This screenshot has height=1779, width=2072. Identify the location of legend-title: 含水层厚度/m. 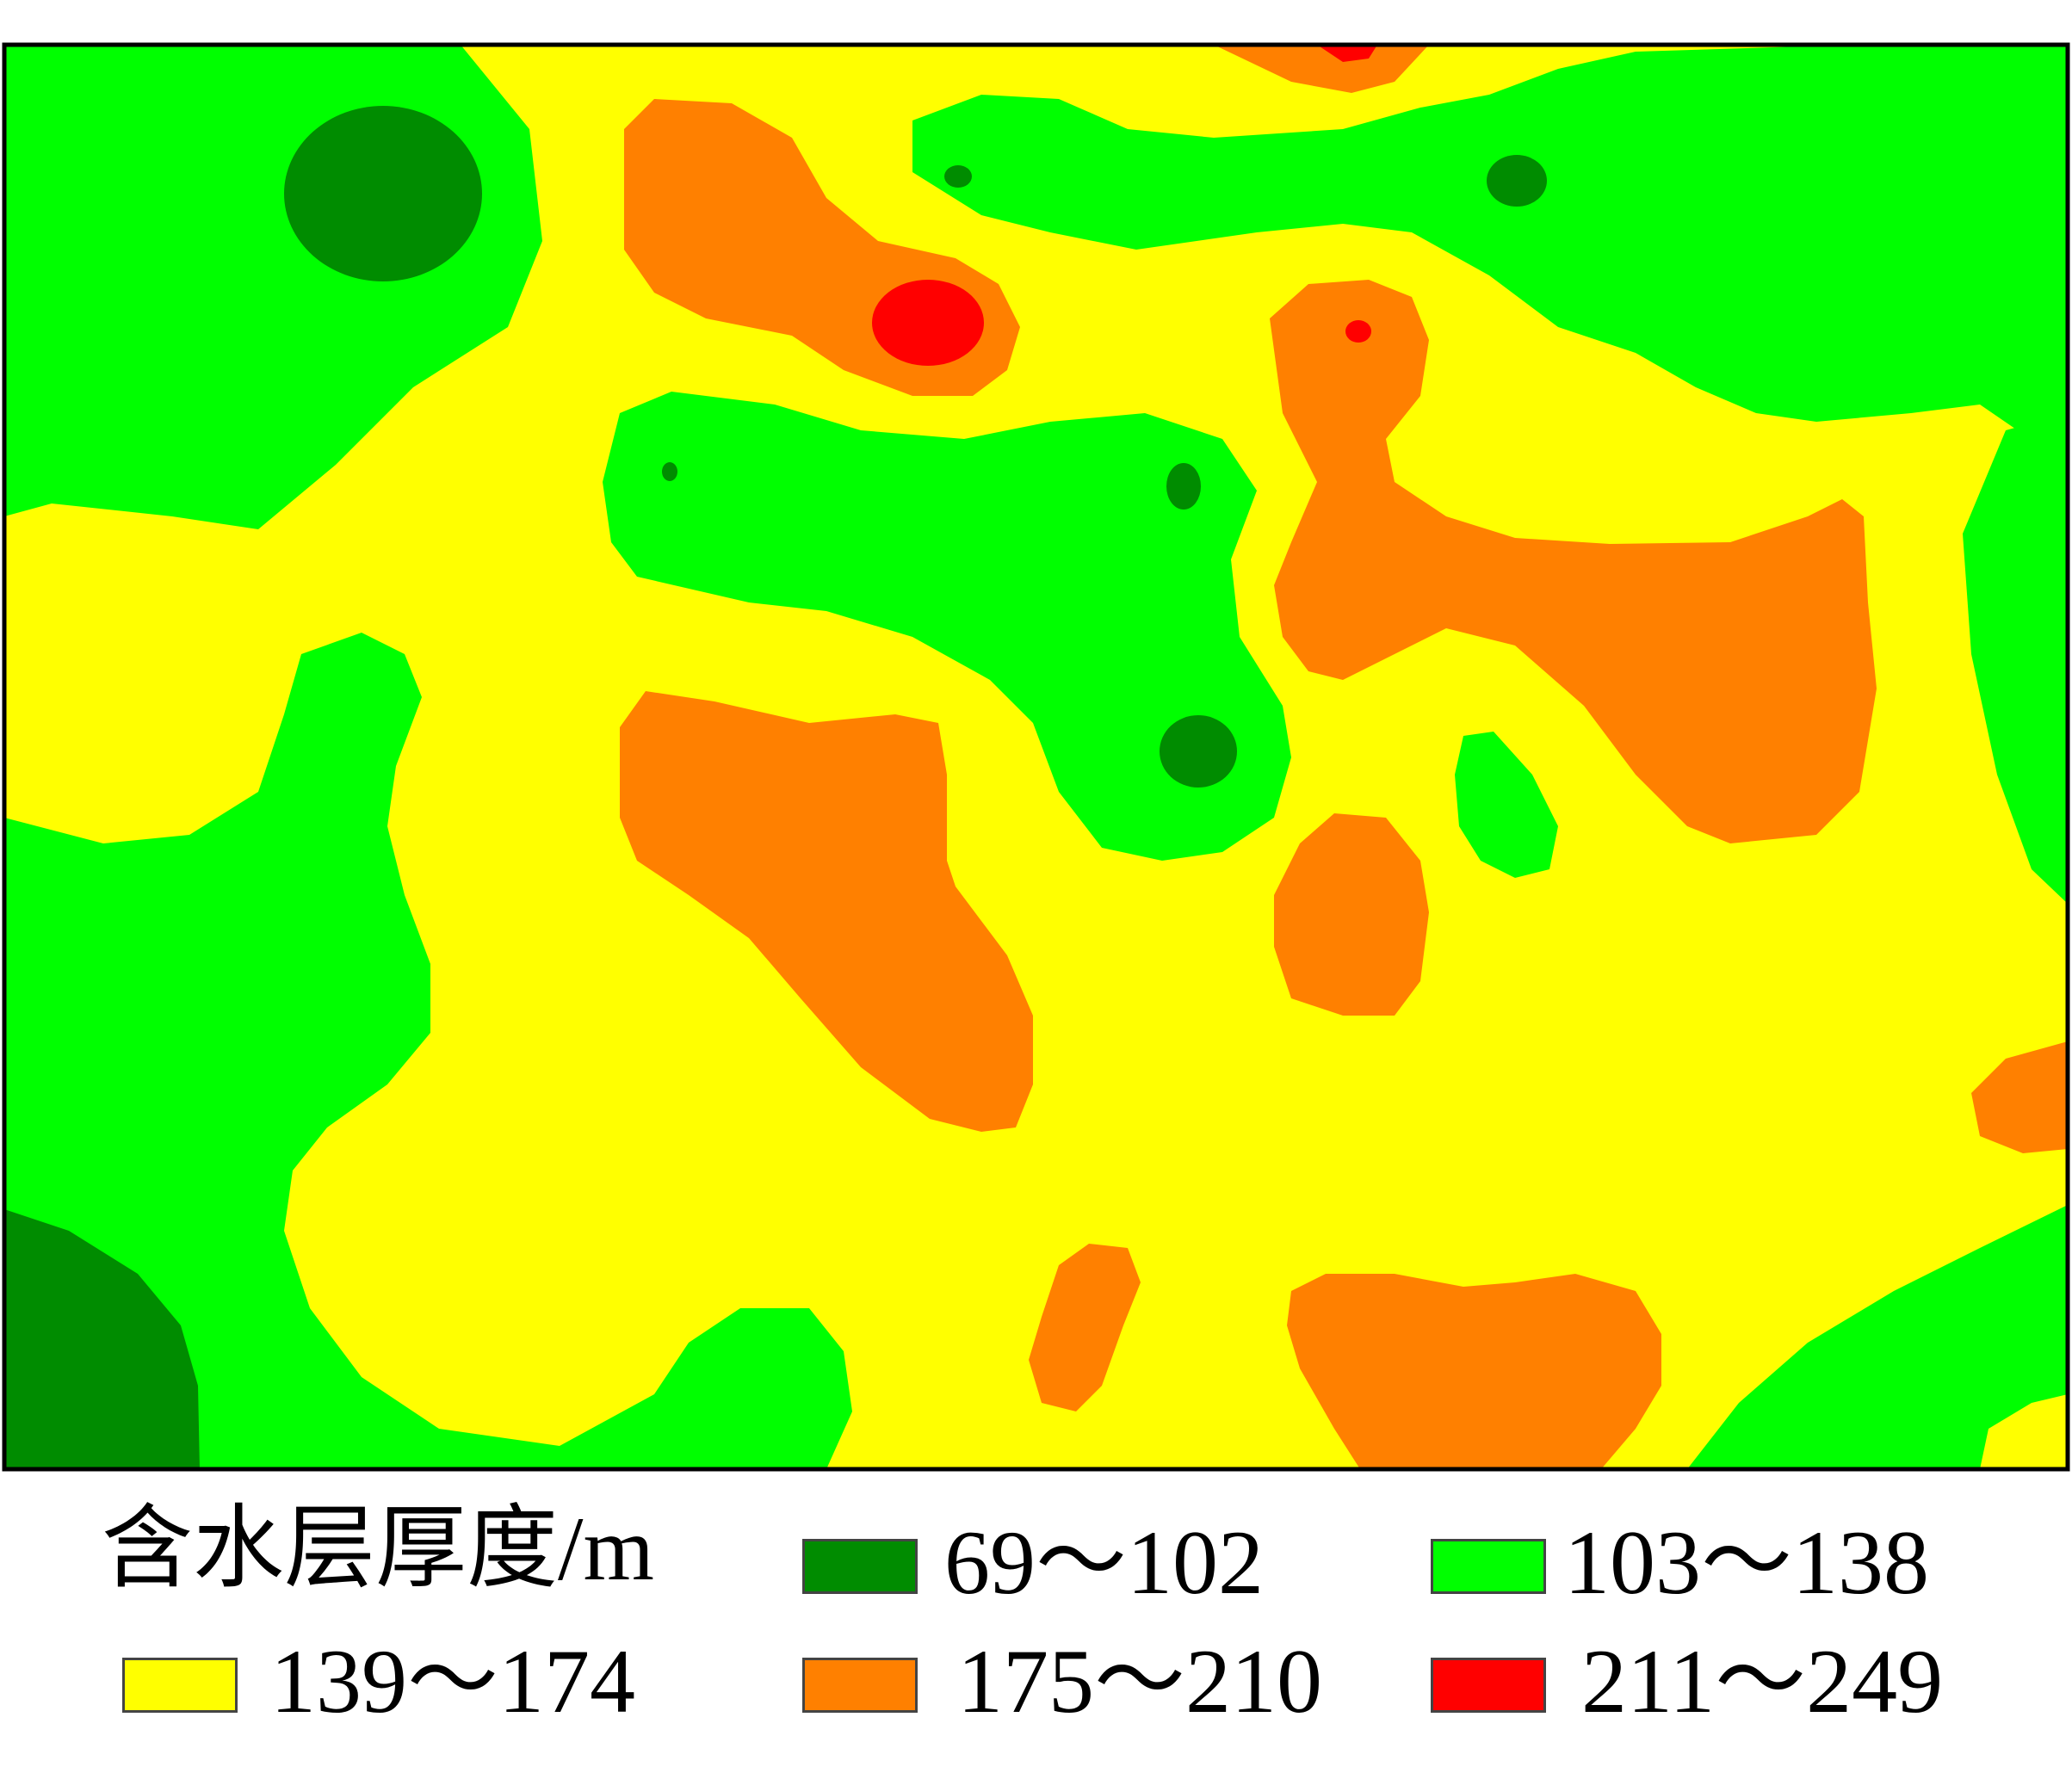
(378, 1548).